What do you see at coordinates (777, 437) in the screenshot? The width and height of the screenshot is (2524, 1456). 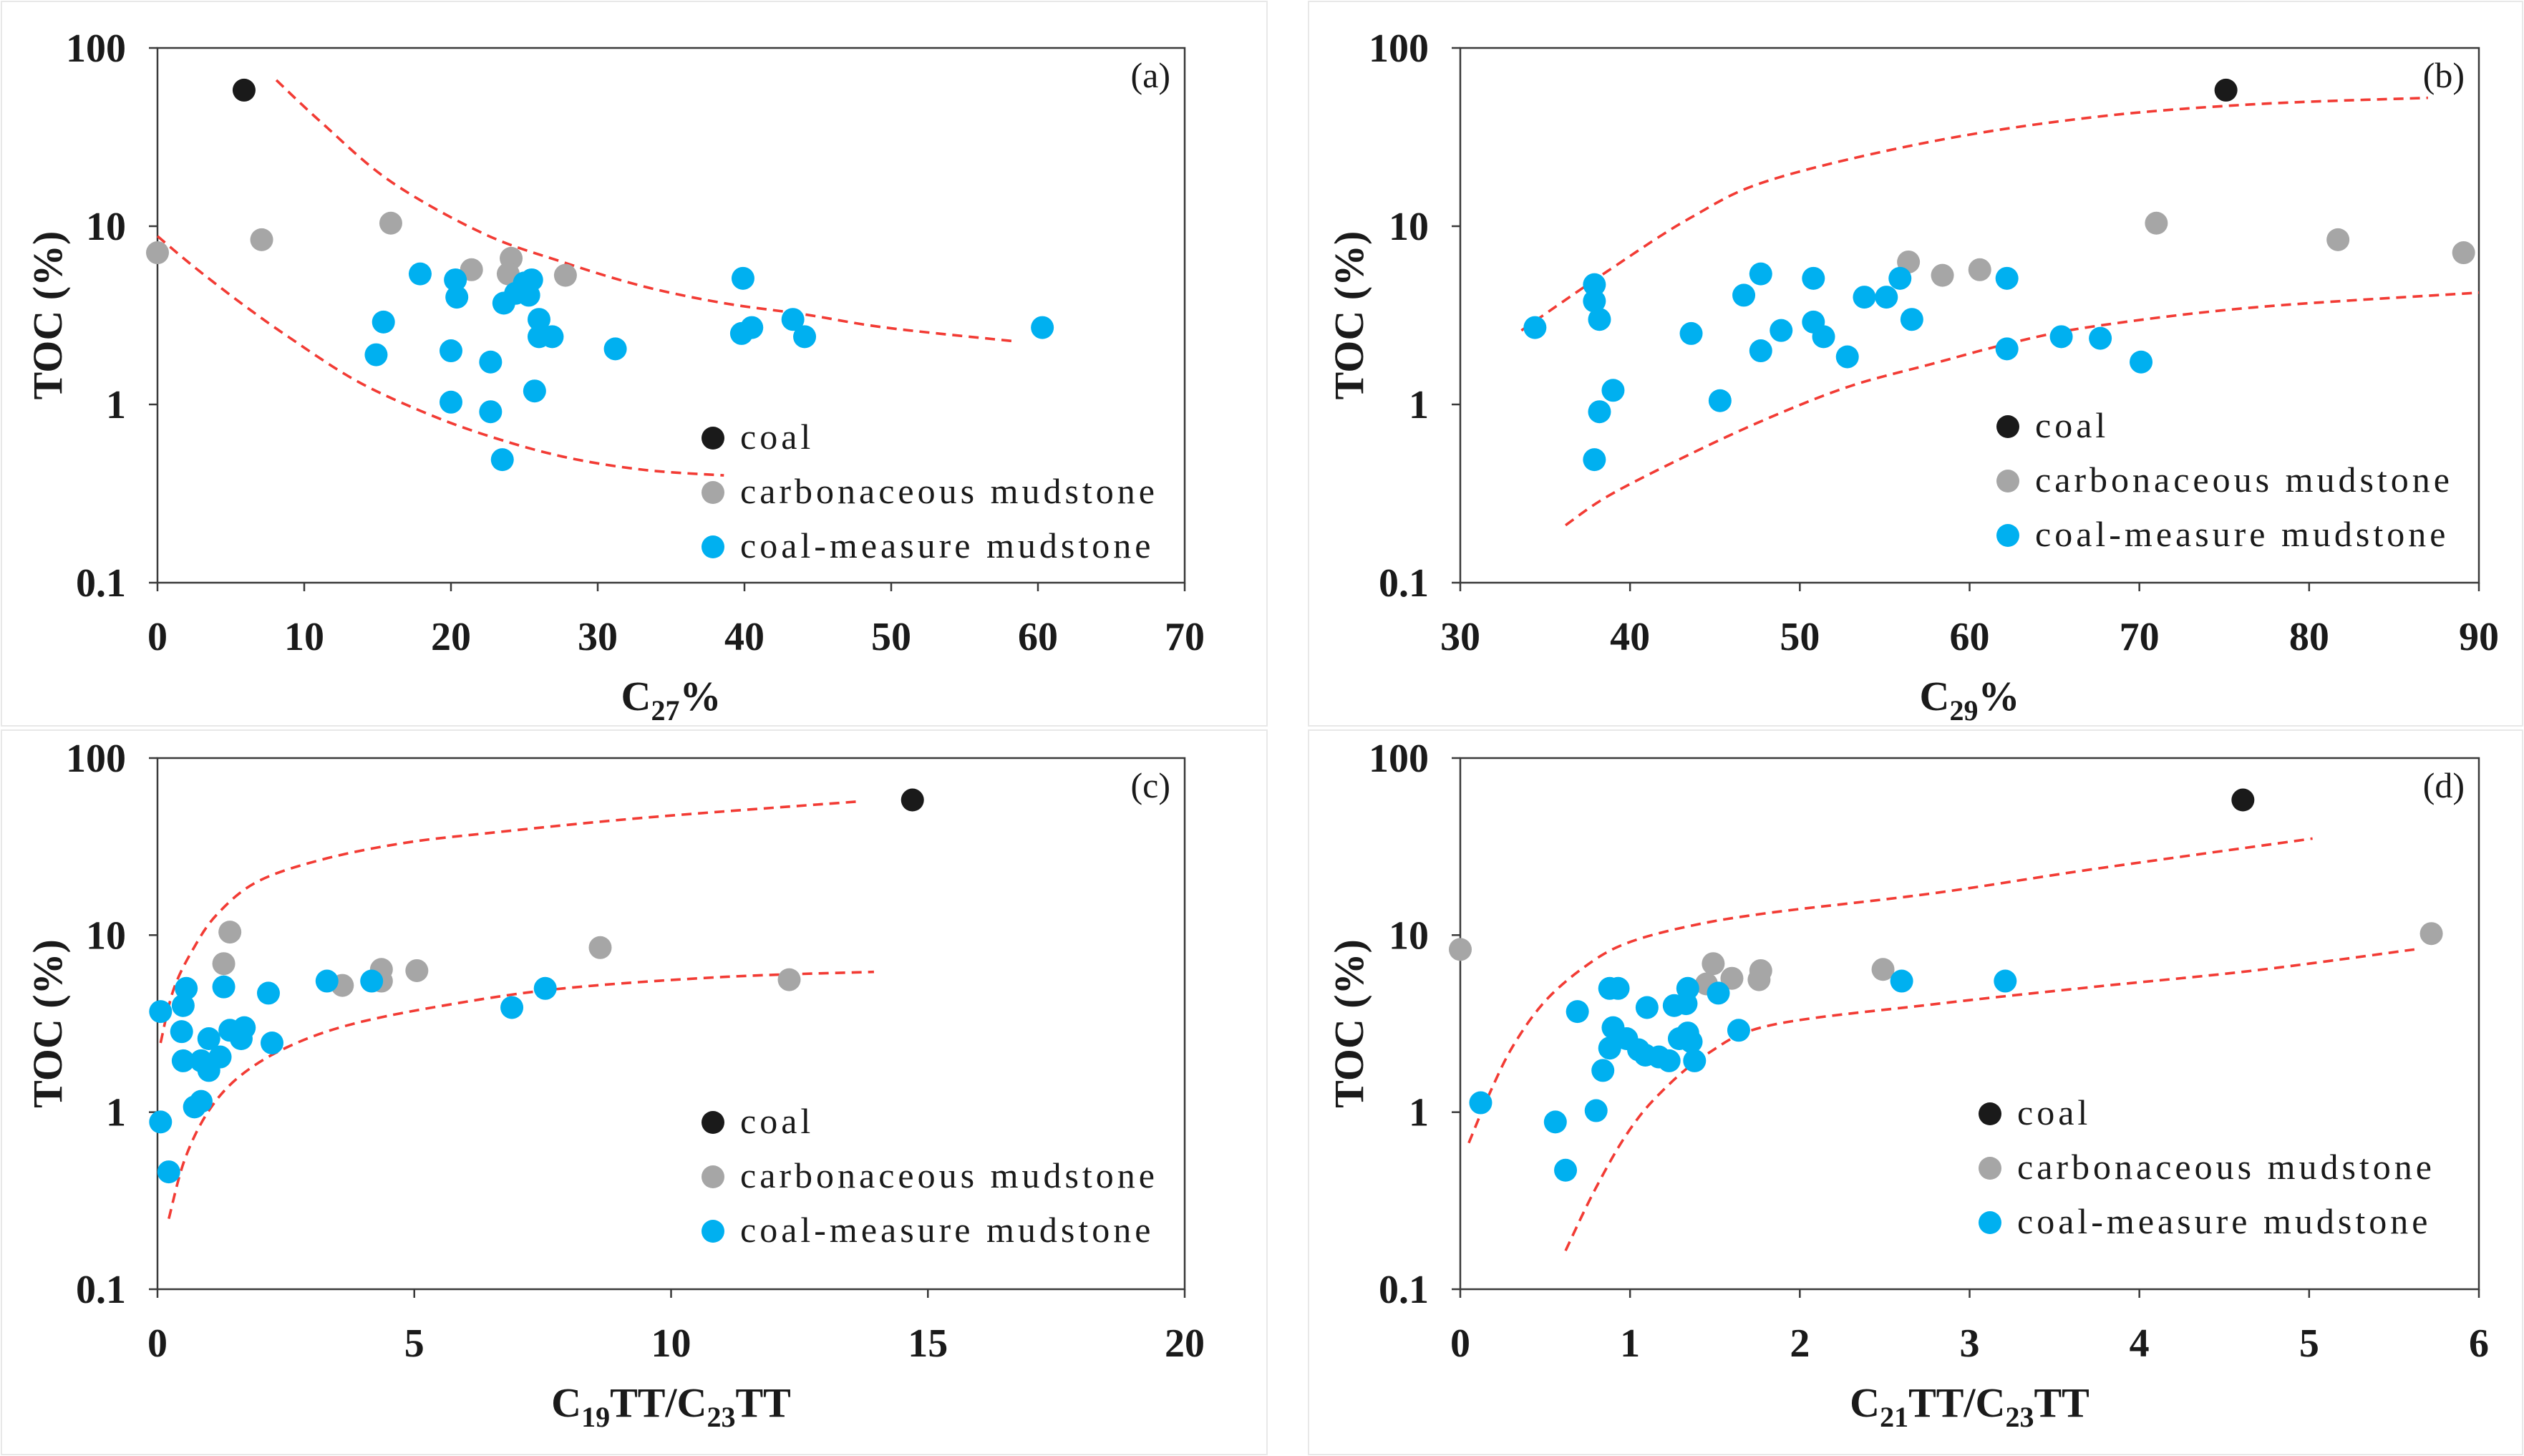 I see `legend-label-coal: coal` at bounding box center [777, 437].